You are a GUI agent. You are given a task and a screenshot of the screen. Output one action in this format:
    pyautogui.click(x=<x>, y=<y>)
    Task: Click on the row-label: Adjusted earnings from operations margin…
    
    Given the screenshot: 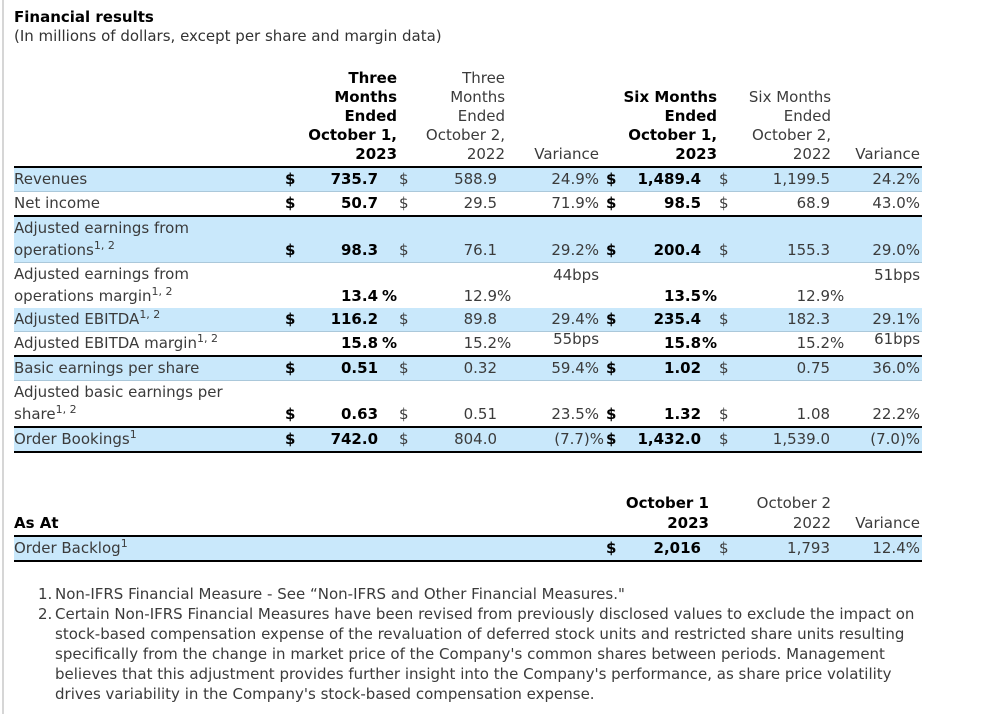 What is the action you would take?
    pyautogui.click(x=101, y=285)
    